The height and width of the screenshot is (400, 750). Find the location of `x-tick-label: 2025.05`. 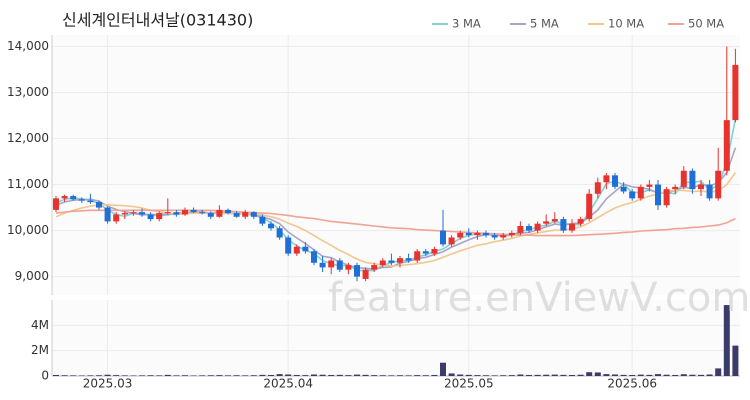

x-tick-label: 2025.05 is located at coordinates (469, 384).